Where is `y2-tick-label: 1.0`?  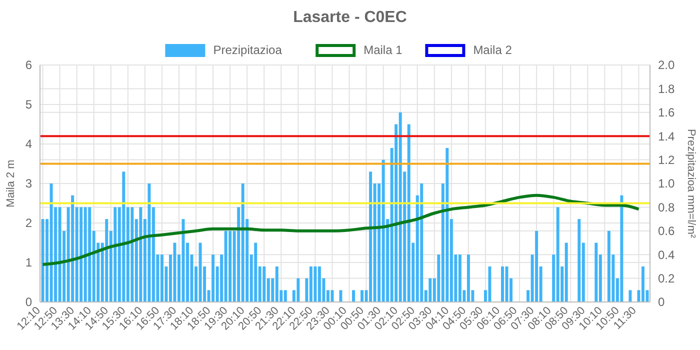
y2-tick-label: 1.0 is located at coordinates (667, 183).